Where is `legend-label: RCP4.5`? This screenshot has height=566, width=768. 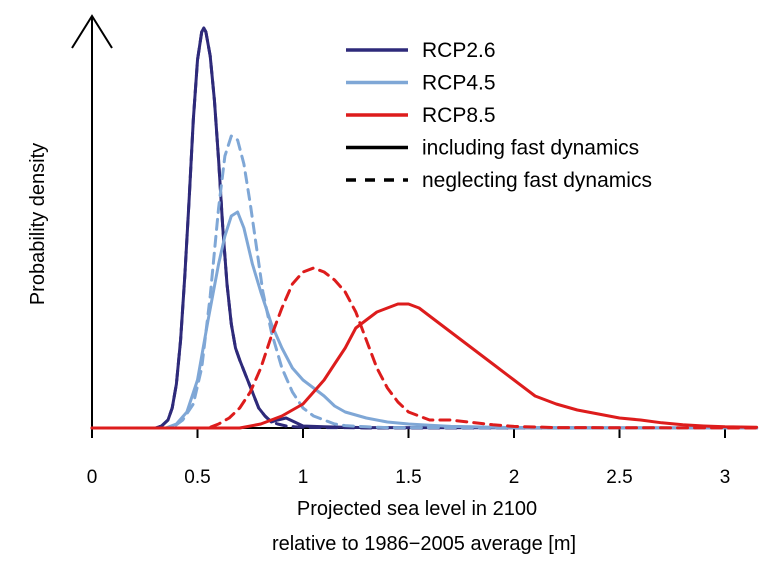 legend-label: RCP4.5 is located at coordinates (459, 83).